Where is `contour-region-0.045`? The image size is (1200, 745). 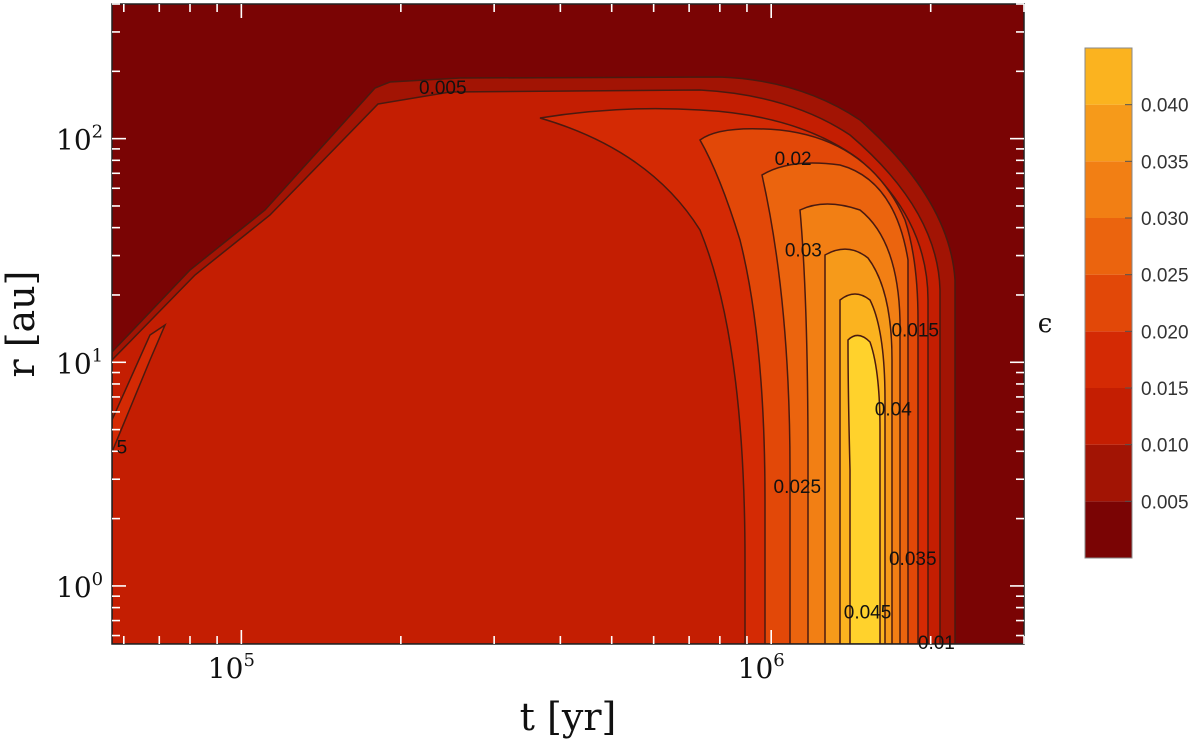
contour-region-0.045 is located at coordinates (864, 489).